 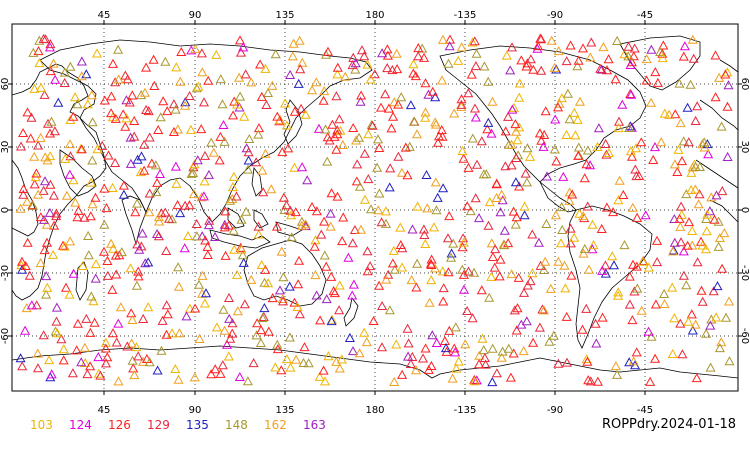 What do you see at coordinates (555, 410) in the screenshot?
I see `bottom-lon-label: -90` at bounding box center [555, 410].